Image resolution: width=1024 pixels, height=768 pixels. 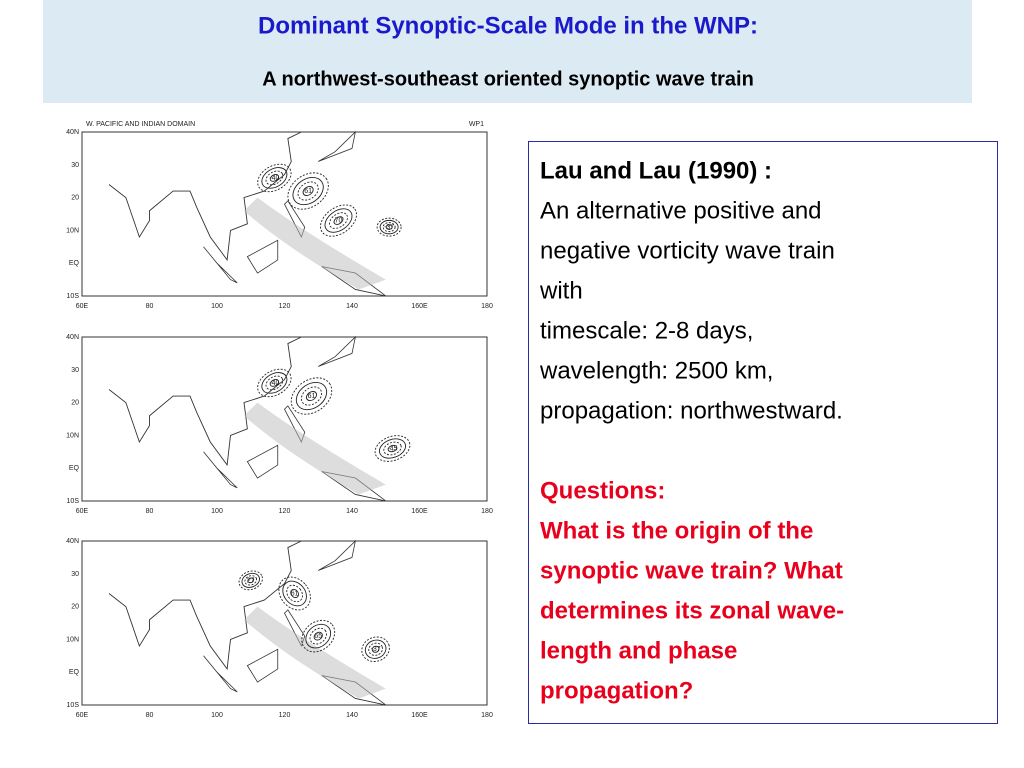 I want to click on contour-label: -37, so click(x=389, y=227).